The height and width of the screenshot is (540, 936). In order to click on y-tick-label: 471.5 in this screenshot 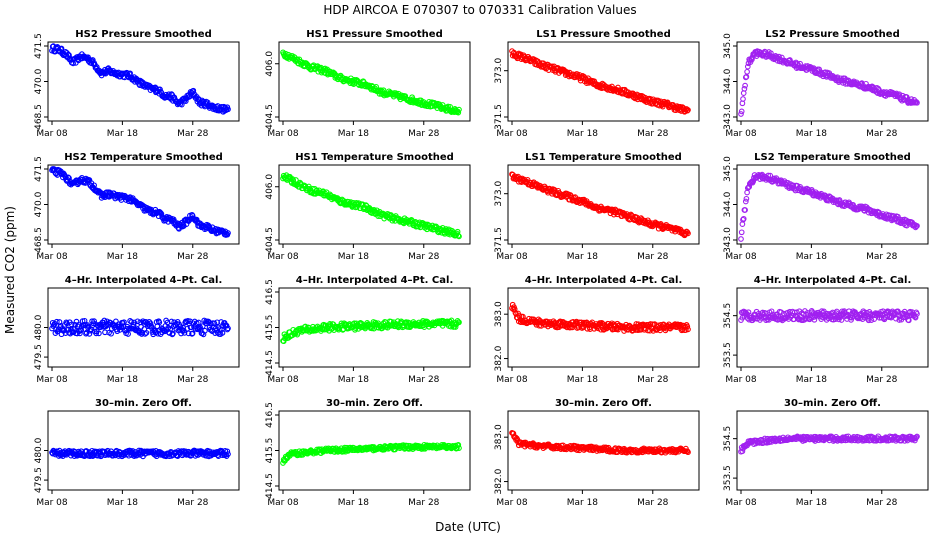, I will do `click(39, 169)`.